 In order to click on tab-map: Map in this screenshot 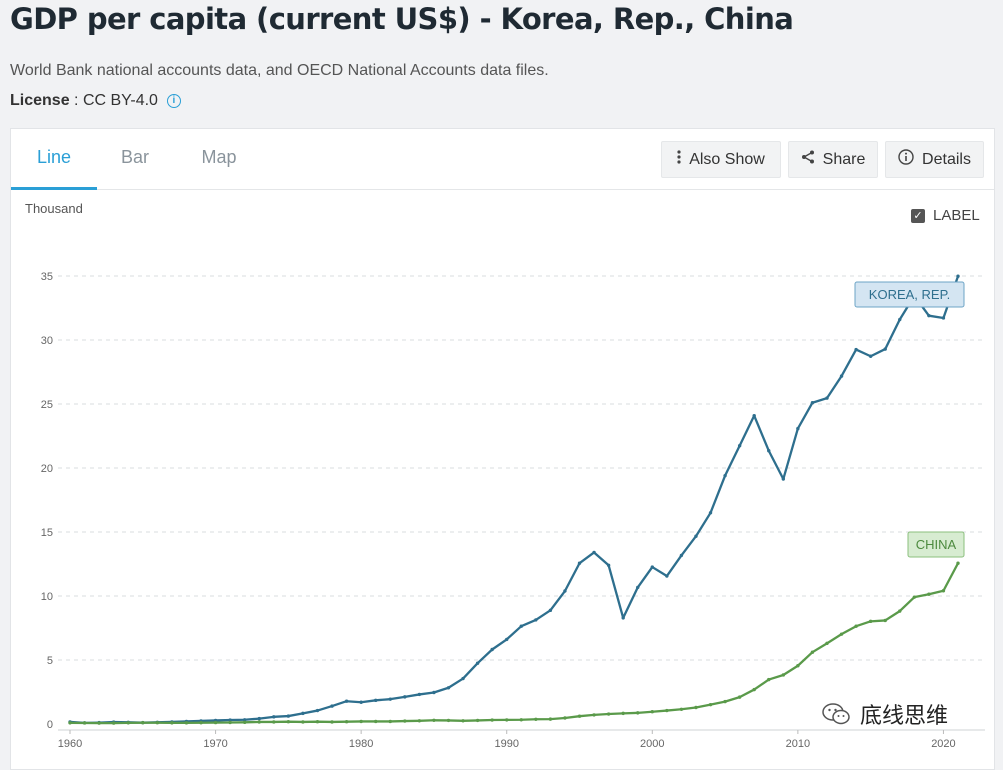, I will do `click(219, 157)`.